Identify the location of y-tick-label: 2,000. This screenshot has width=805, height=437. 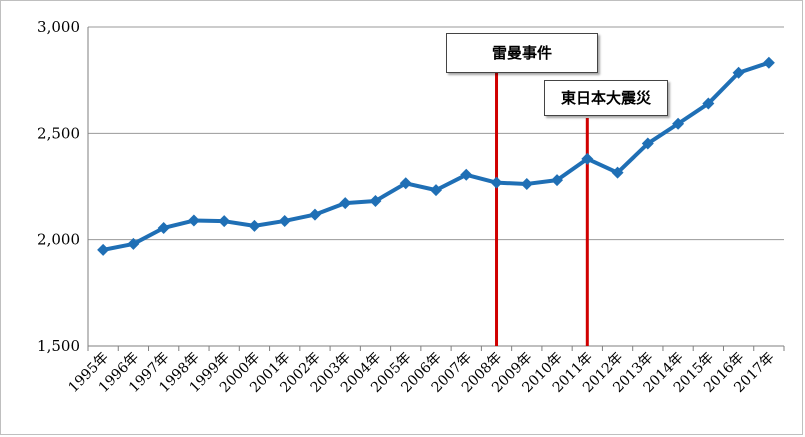
(58, 240).